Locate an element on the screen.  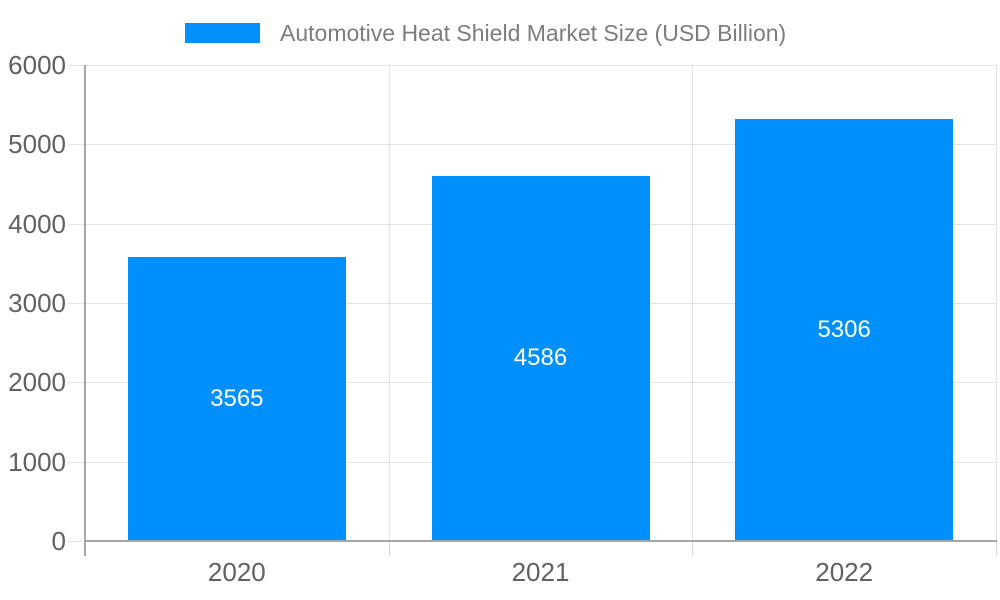
y-axis-label: 2000 is located at coordinates (37, 382).